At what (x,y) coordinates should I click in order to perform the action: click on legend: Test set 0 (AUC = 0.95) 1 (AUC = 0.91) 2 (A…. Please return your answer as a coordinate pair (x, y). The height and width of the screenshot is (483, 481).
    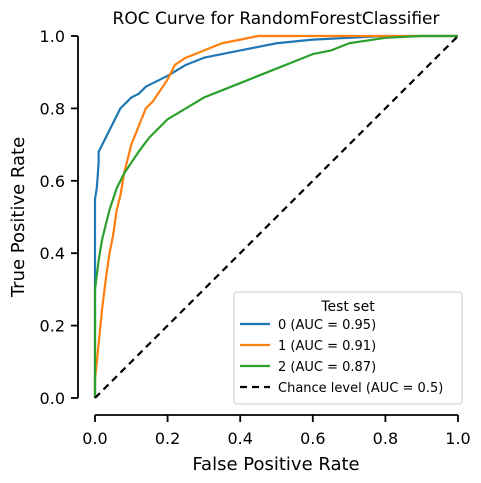
    Looking at the image, I should click on (348, 348).